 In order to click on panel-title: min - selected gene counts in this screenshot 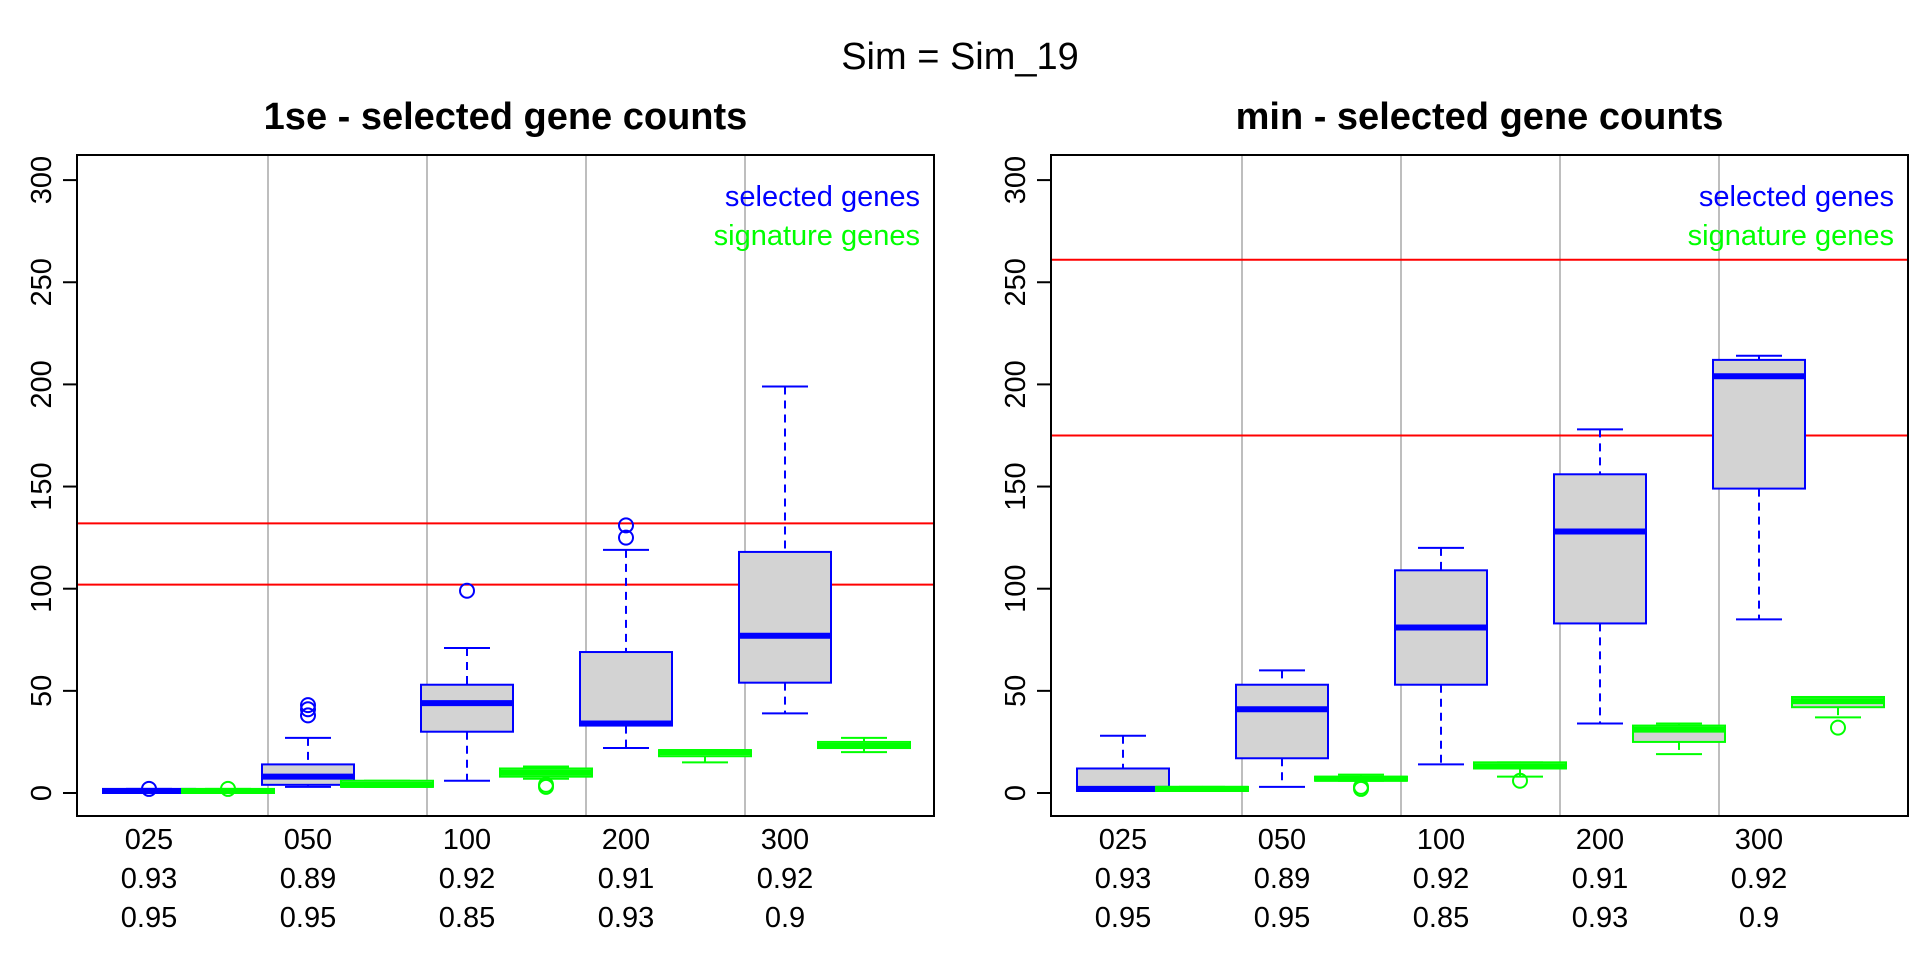, I will do `click(1480, 117)`.